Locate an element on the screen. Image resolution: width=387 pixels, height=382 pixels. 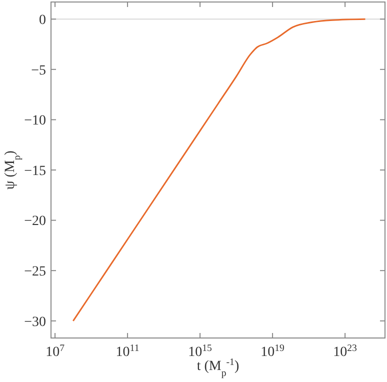
x-tick-label: 10$^{19}$ is located at coordinates (272, 351).